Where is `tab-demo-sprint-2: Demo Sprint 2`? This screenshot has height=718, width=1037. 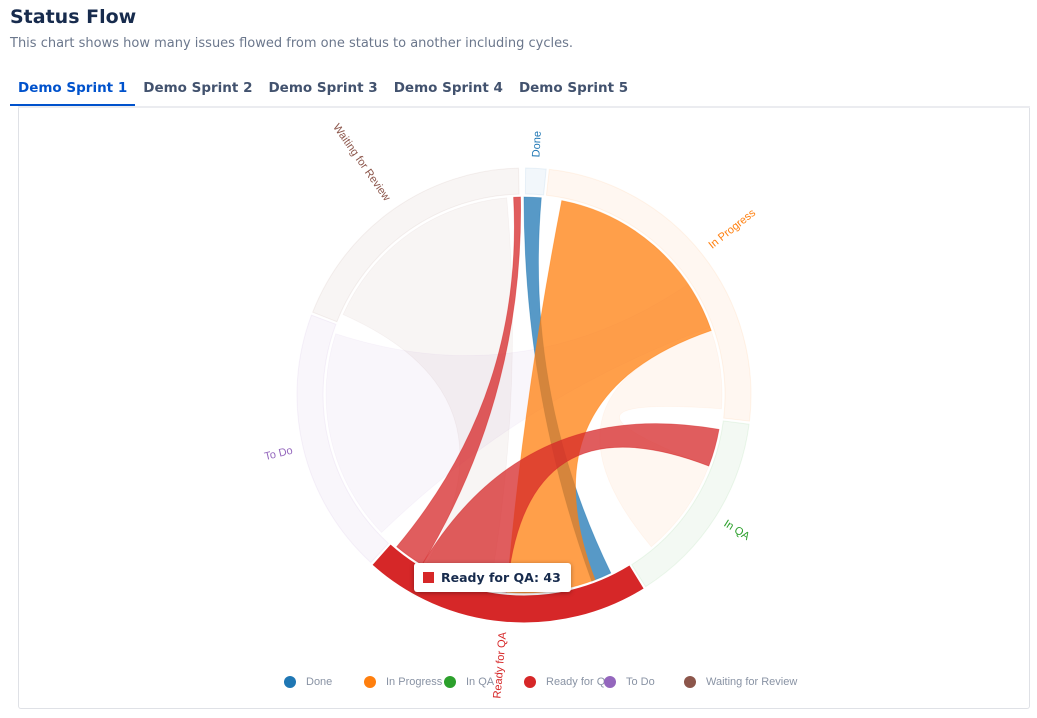
tab-demo-sprint-2: Demo Sprint 2 is located at coordinates (198, 88).